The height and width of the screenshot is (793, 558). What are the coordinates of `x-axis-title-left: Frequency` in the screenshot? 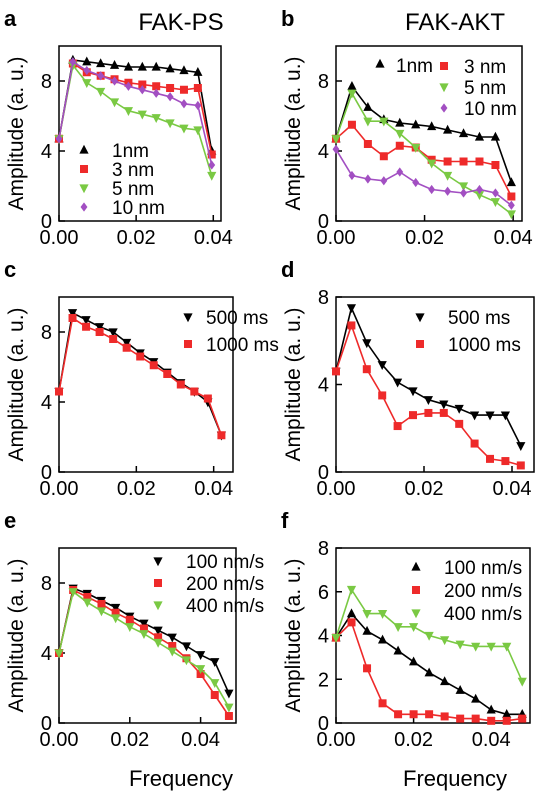 It's located at (181, 778).